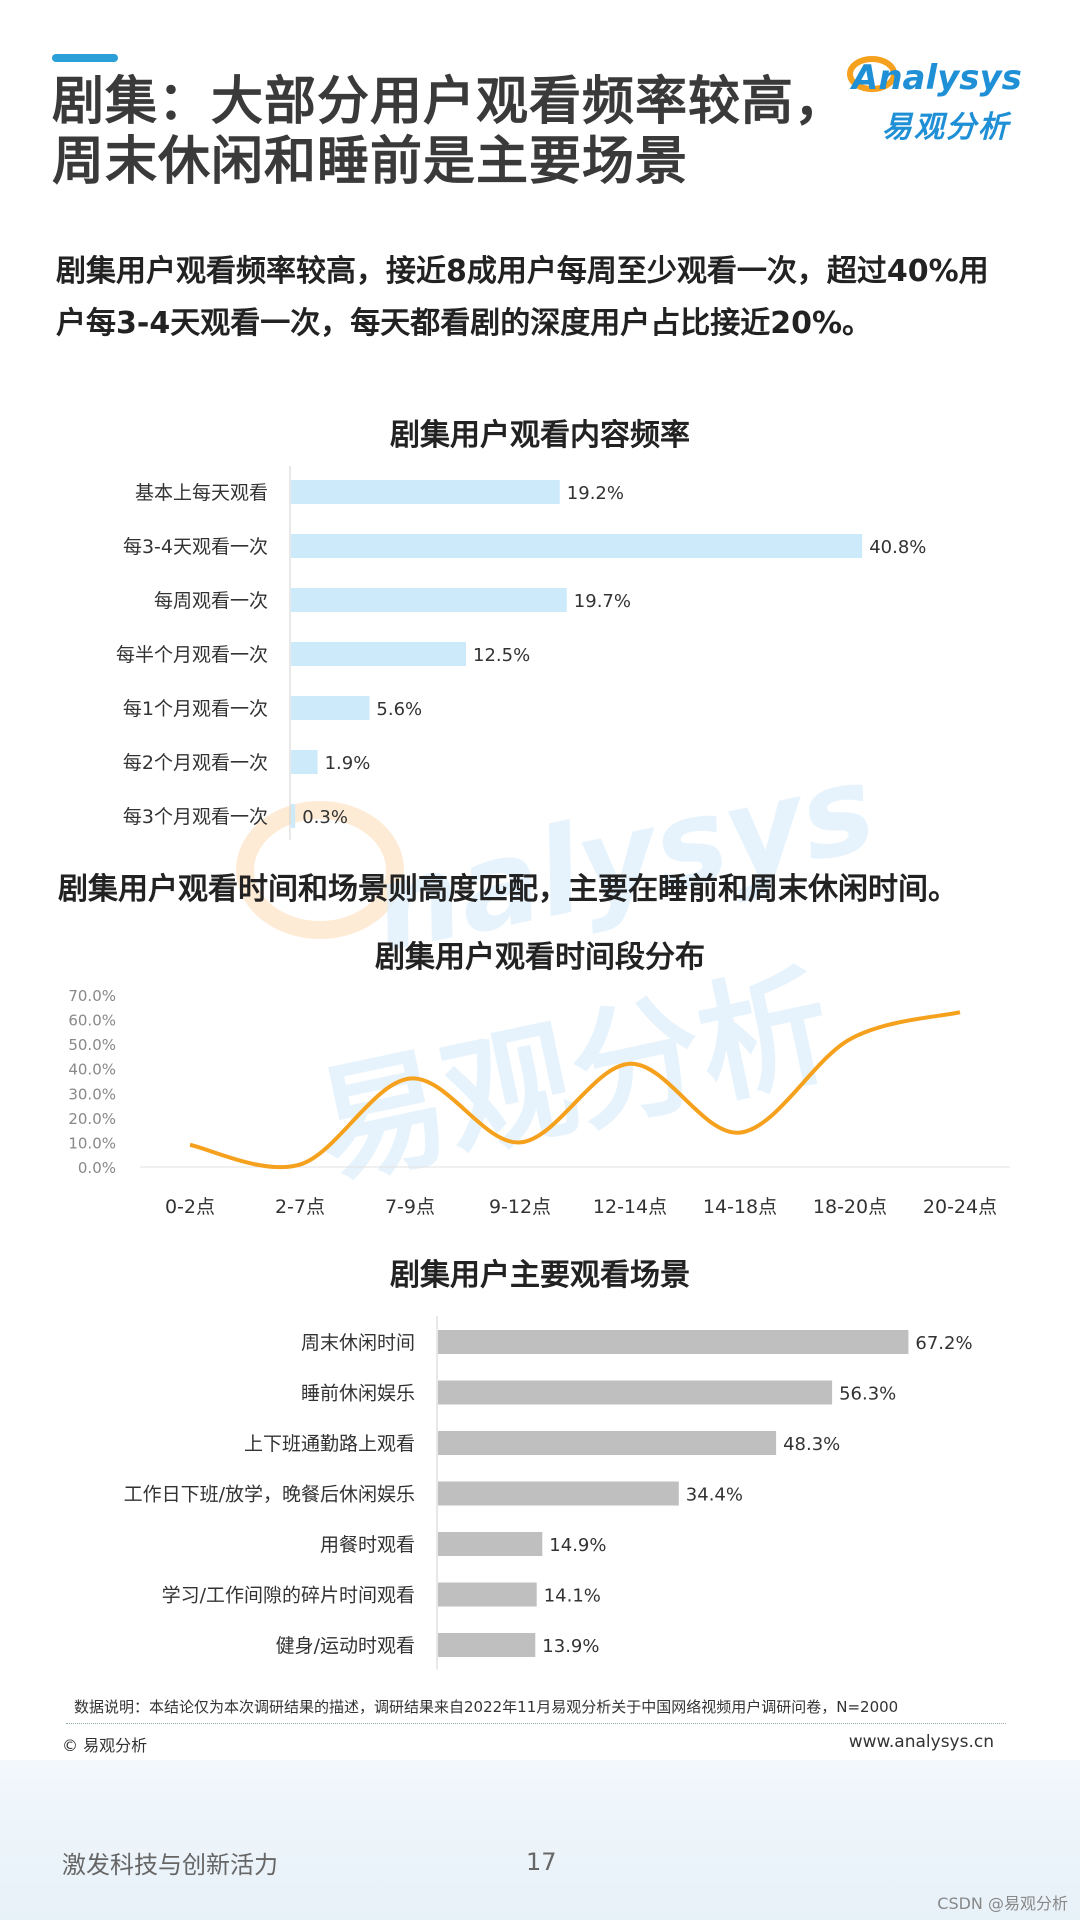 The width and height of the screenshot is (1080, 1920). What do you see at coordinates (92, 1094) in the screenshot?
I see `y-tick-label: 30.0%` at bounding box center [92, 1094].